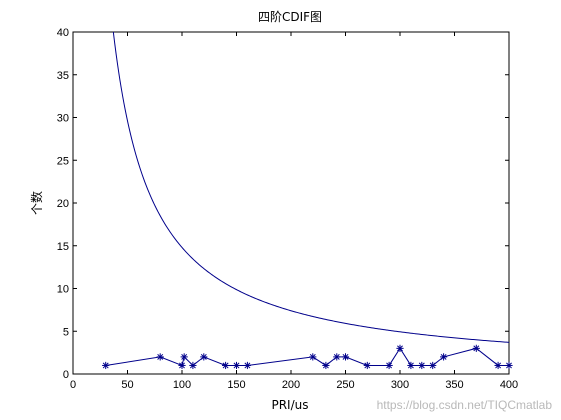 Image resolution: width=561 pixels, height=420 pixels. What do you see at coordinates (63, 204) in the screenshot?
I see `y-tick-label: 20` at bounding box center [63, 204].